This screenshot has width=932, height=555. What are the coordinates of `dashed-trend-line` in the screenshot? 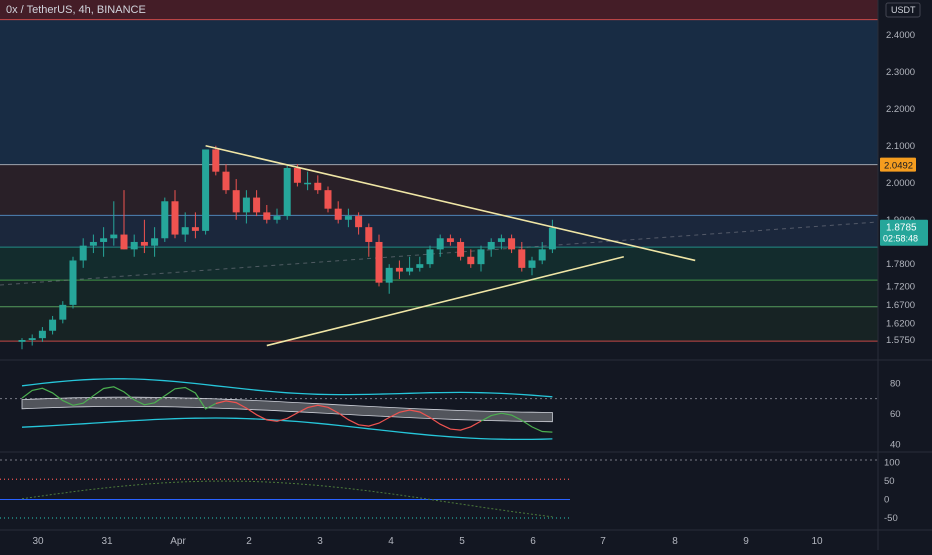 It's located at (439, 253).